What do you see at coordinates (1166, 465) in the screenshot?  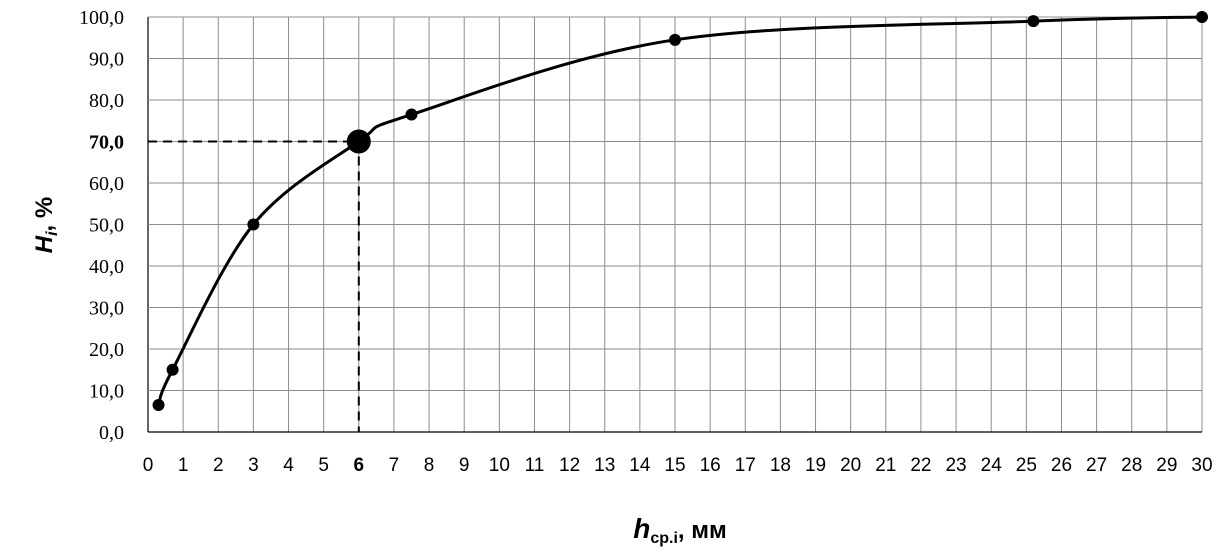 I see `x-tick-label: 29` at bounding box center [1166, 465].